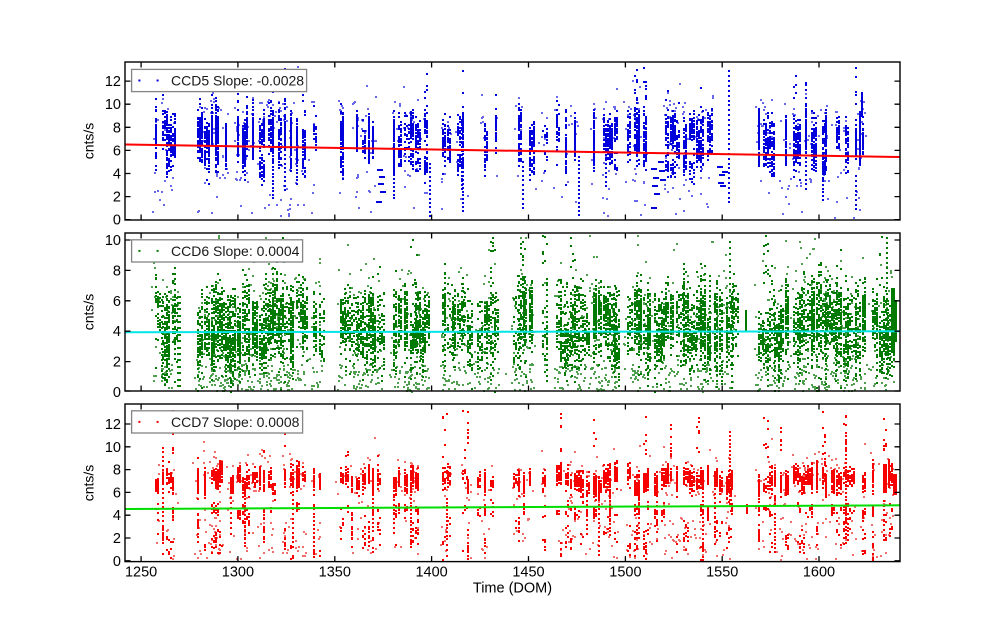  What do you see at coordinates (141, 573) in the screenshot?
I see `svg-text: 1250` at bounding box center [141, 573].